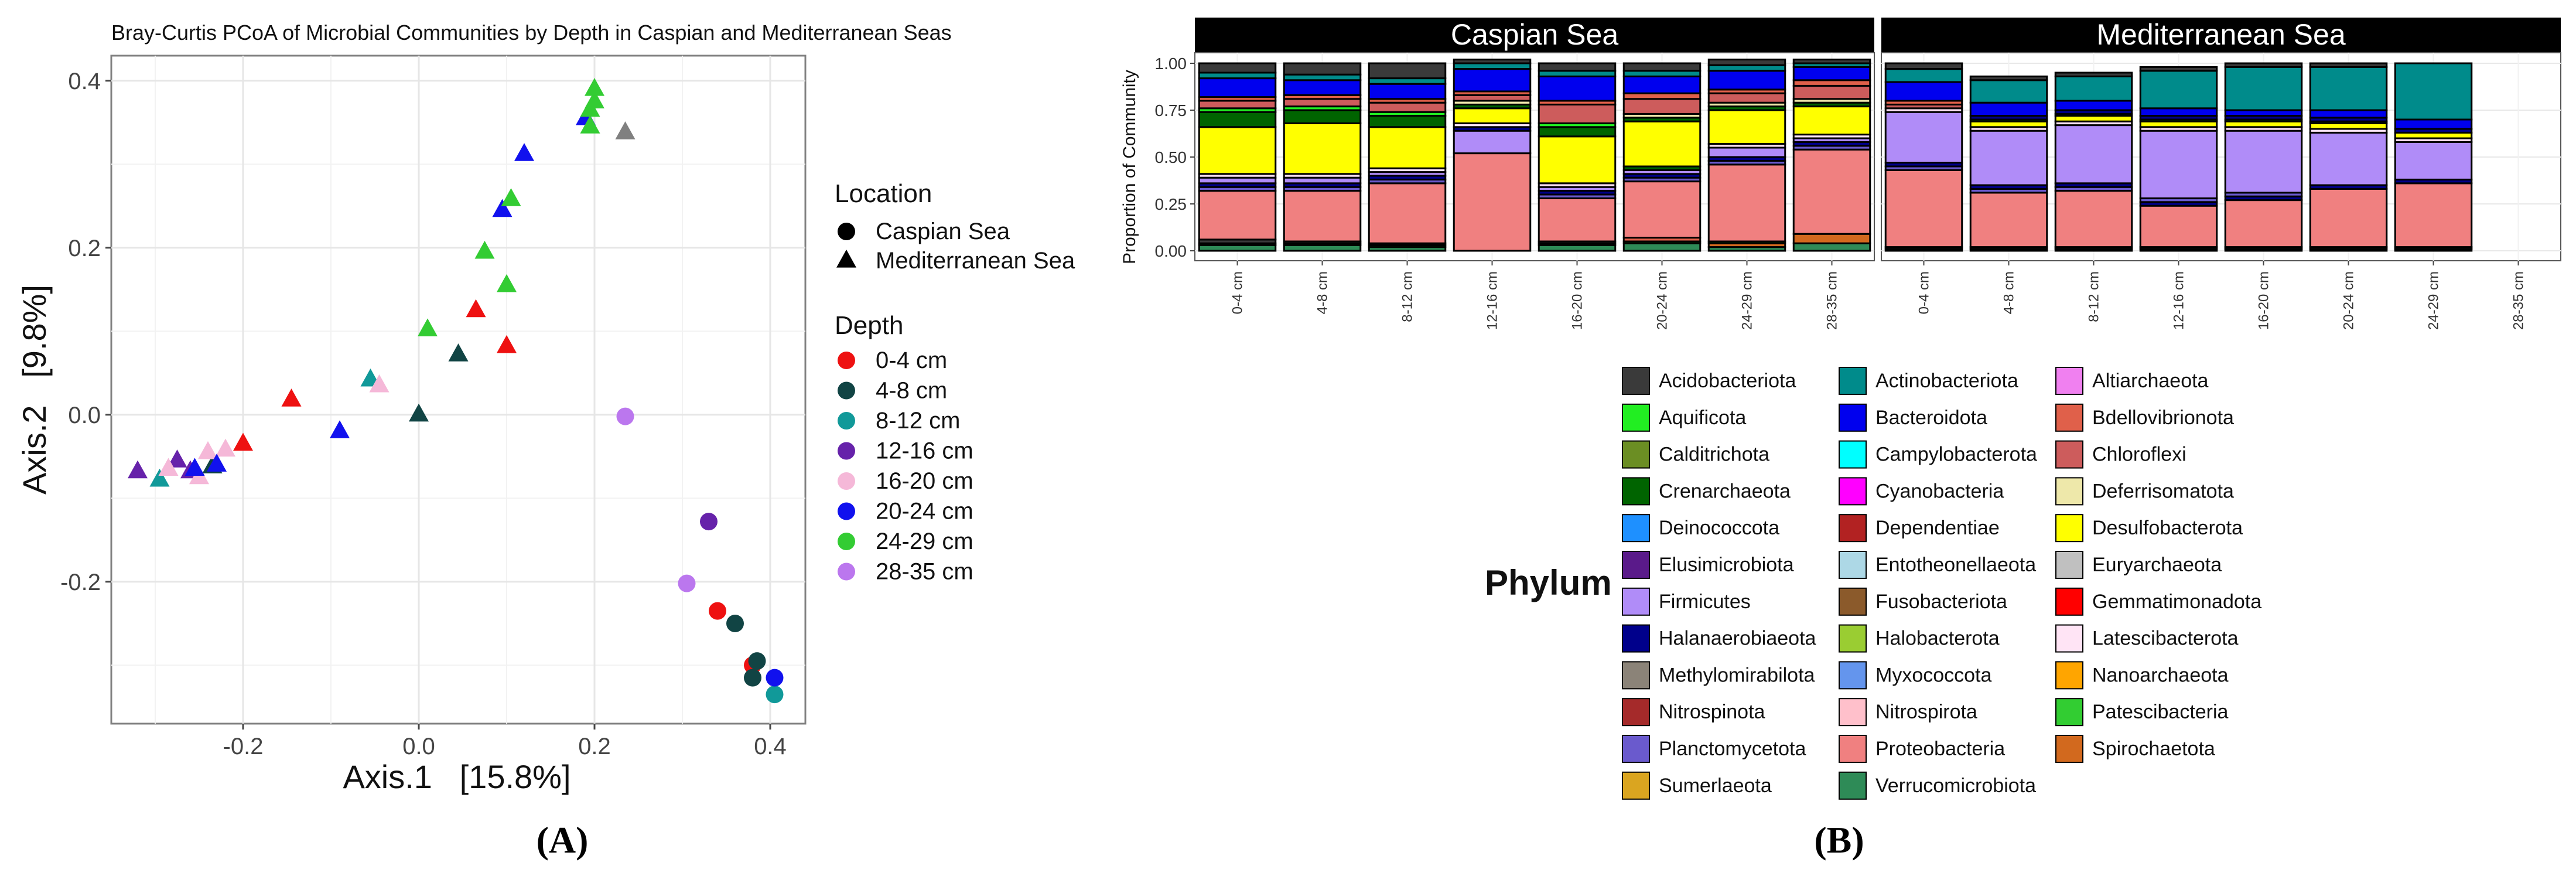 The height and width of the screenshot is (876, 2576). What do you see at coordinates (1853, 675) in the screenshot?
I see `legend-key-myxococcota` at bounding box center [1853, 675].